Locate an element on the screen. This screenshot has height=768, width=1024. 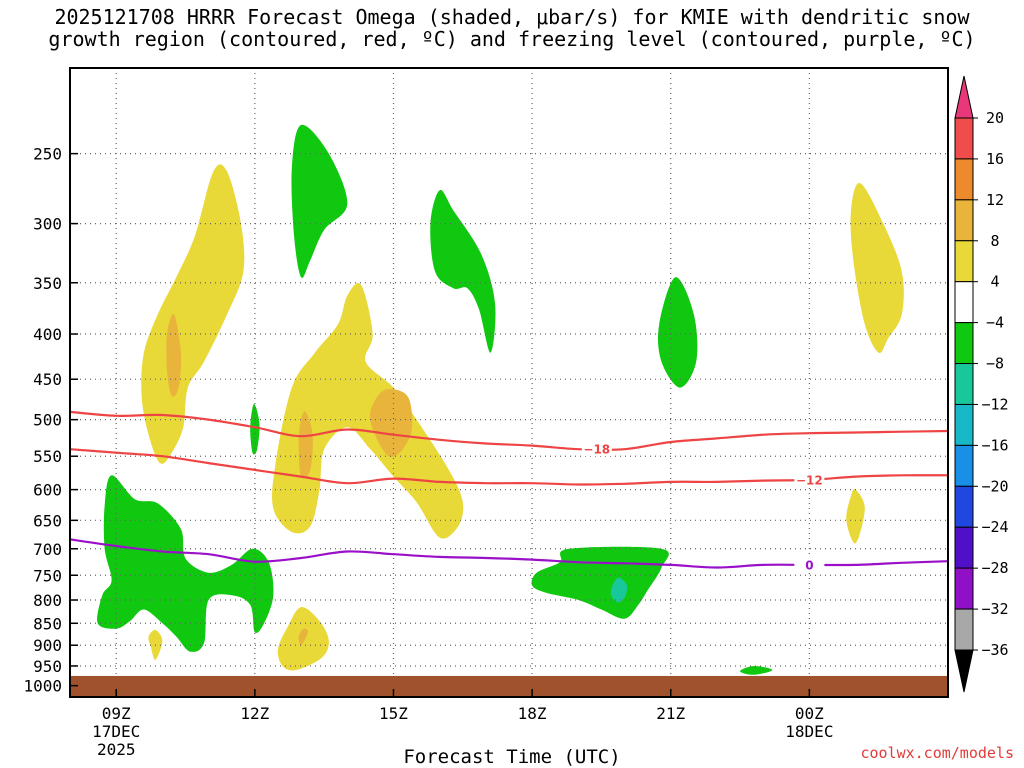
shaded-region-green-lower-left is located at coordinates (185, 563).